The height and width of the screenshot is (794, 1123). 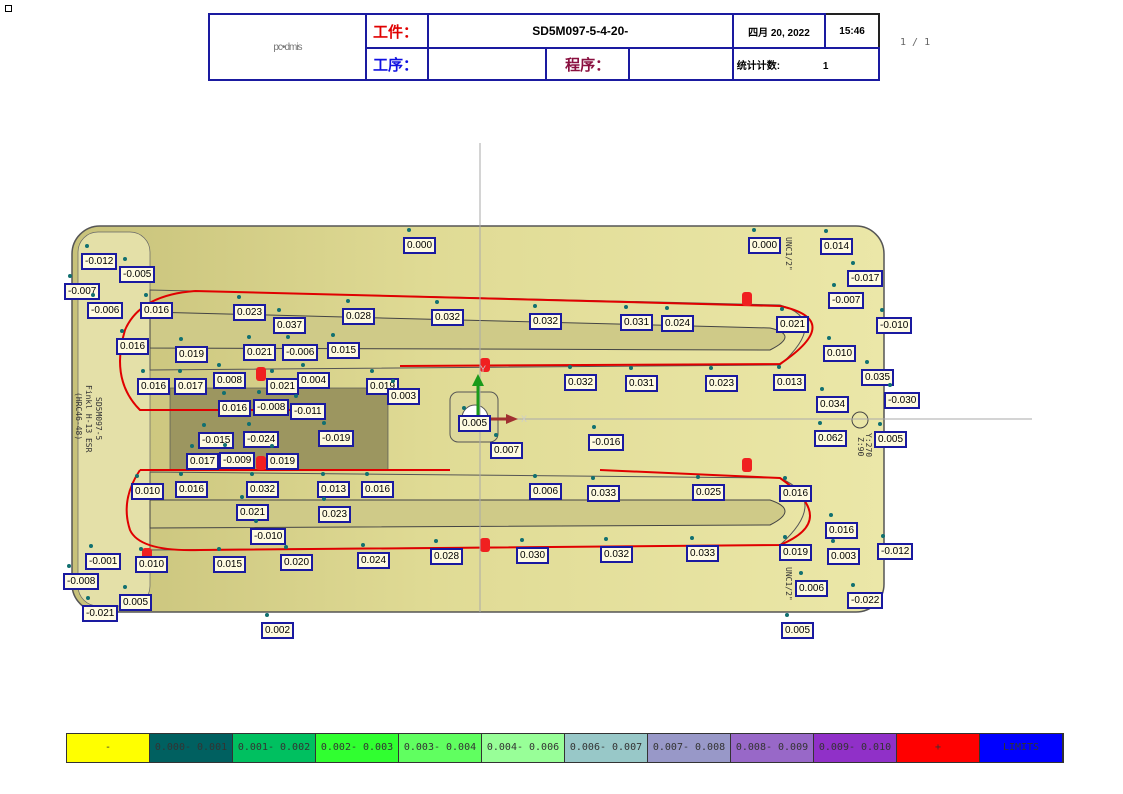 I want to click on legend-bin: 0.008- 0.009, so click(x=772, y=748).